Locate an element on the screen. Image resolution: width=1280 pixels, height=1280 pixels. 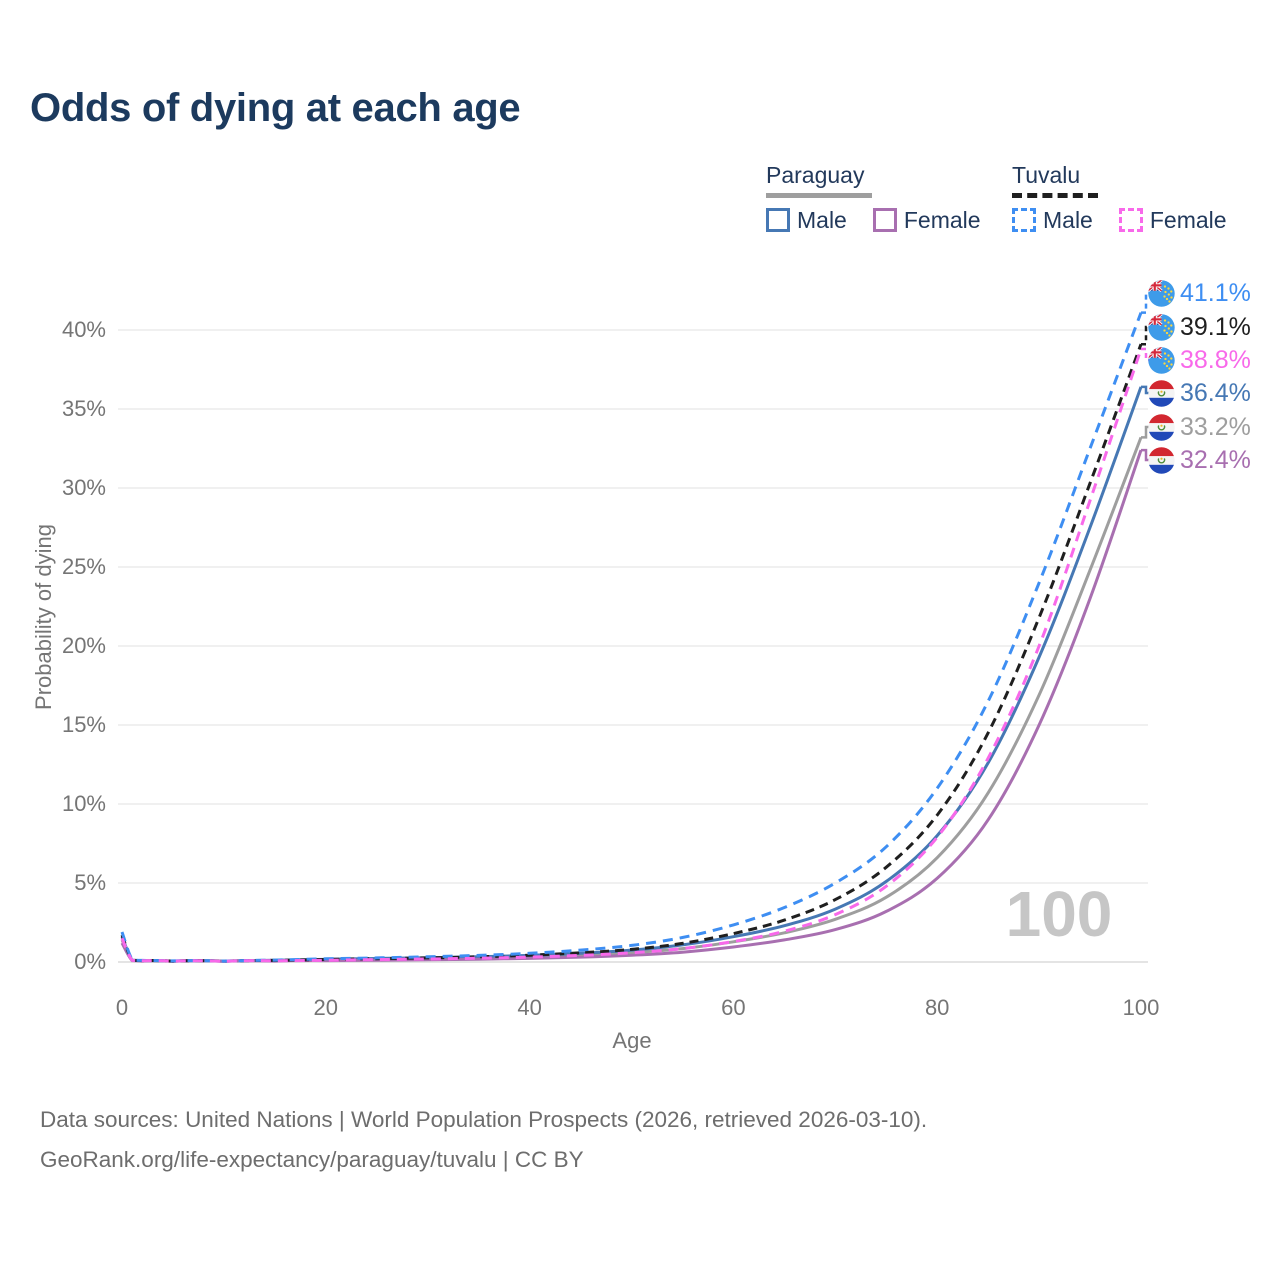
y-tick-label: 25% is located at coordinates (83, 566).